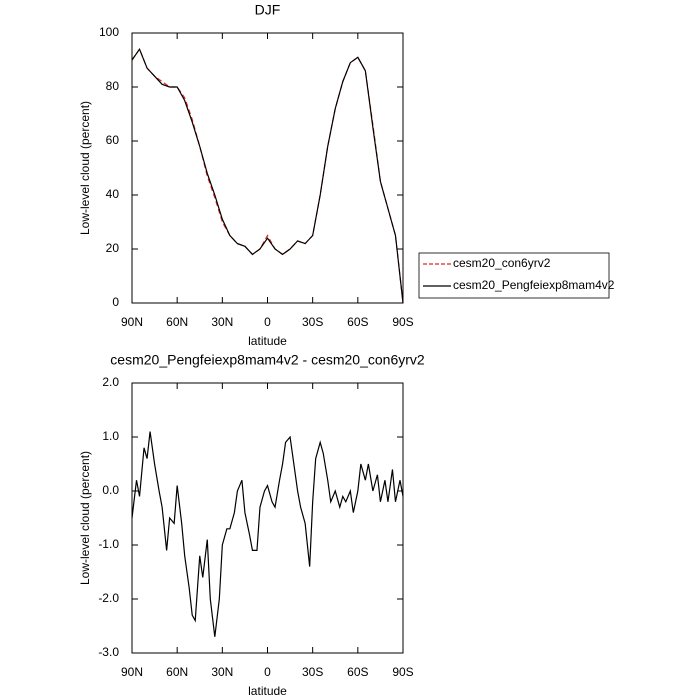 This screenshot has width=700, height=700. I want to click on y-tick-label: 0.0, so click(110, 490).